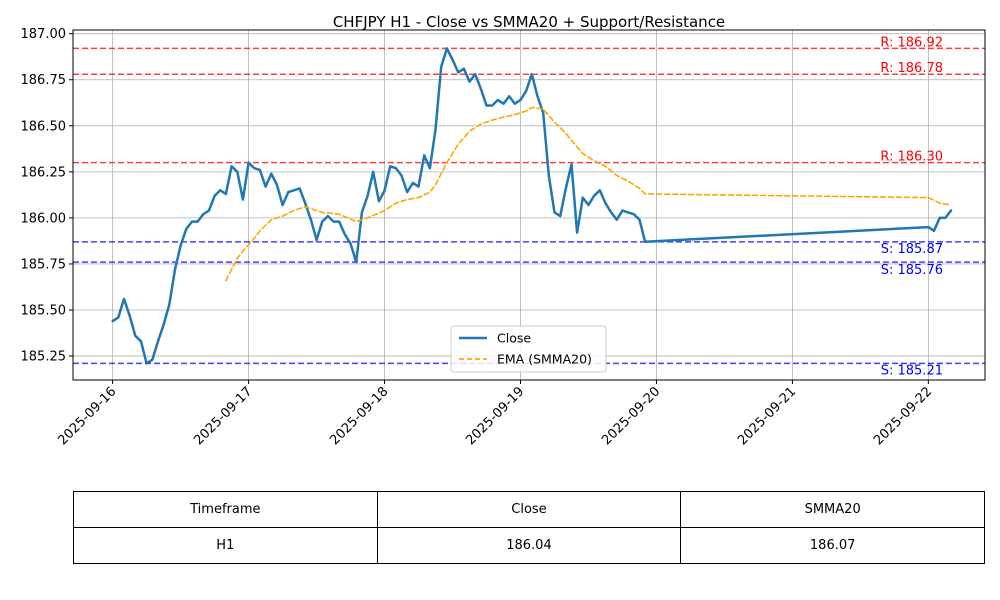 Image resolution: width=1000 pixels, height=600 pixels. I want to click on legend-box, so click(528, 349).